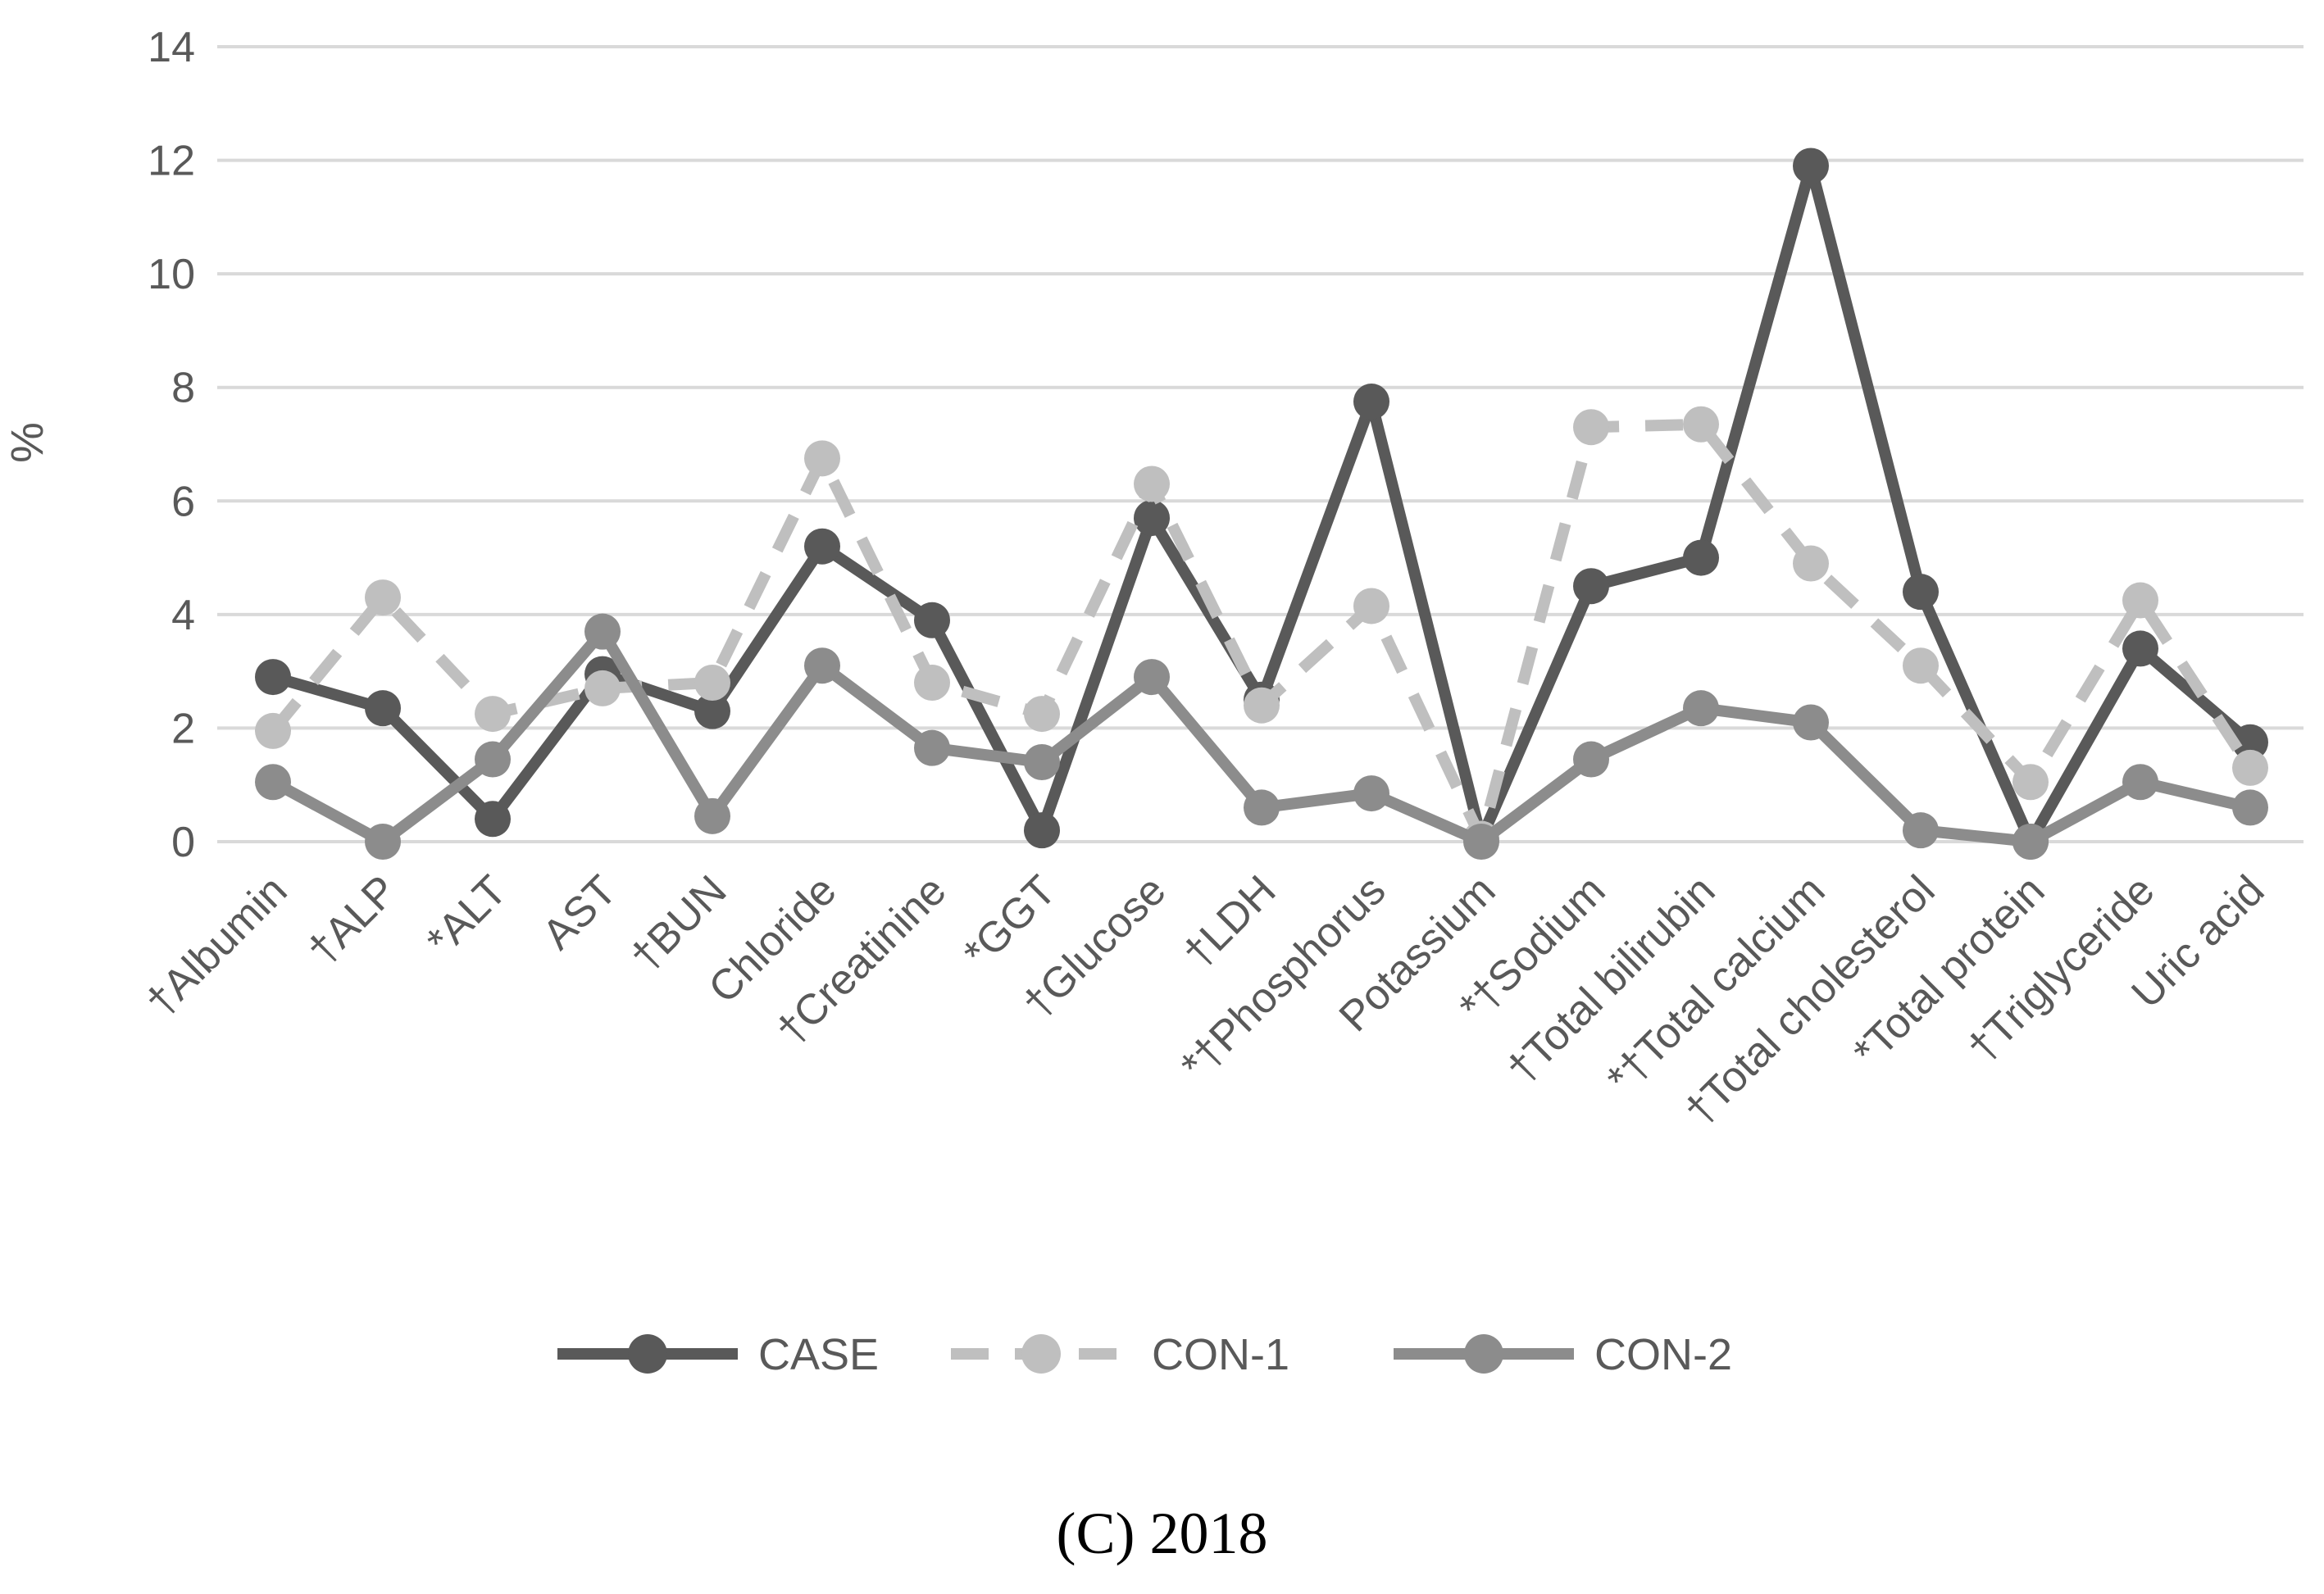 Image resolution: width=2324 pixels, height=1594 pixels. What do you see at coordinates (171, 274) in the screenshot?
I see `y-tick-label: 10` at bounding box center [171, 274].